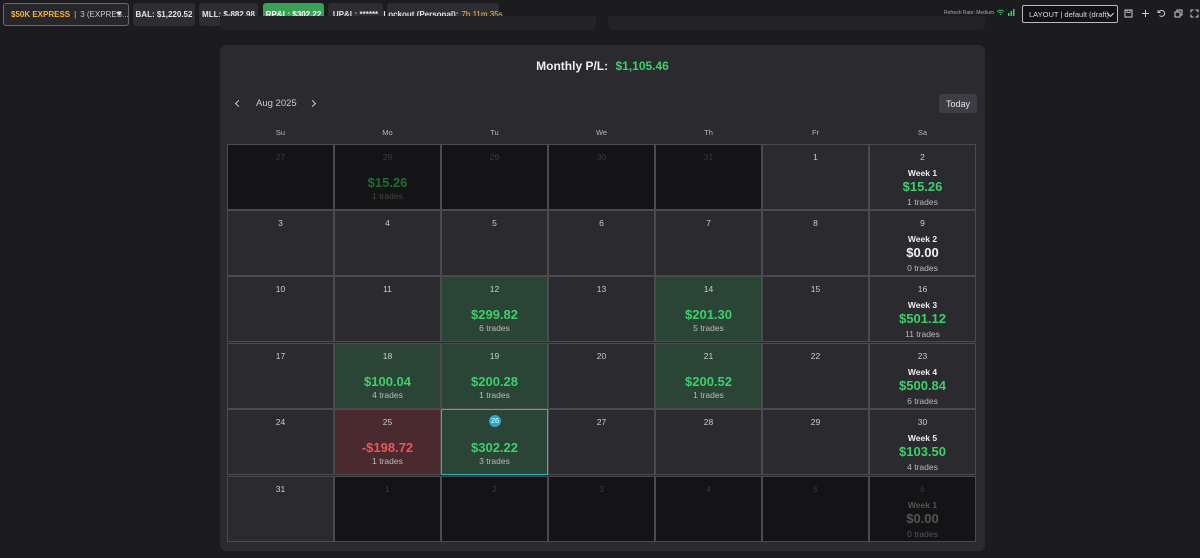  I want to click on week-trade-count: 0 trades, so click(922, 268).